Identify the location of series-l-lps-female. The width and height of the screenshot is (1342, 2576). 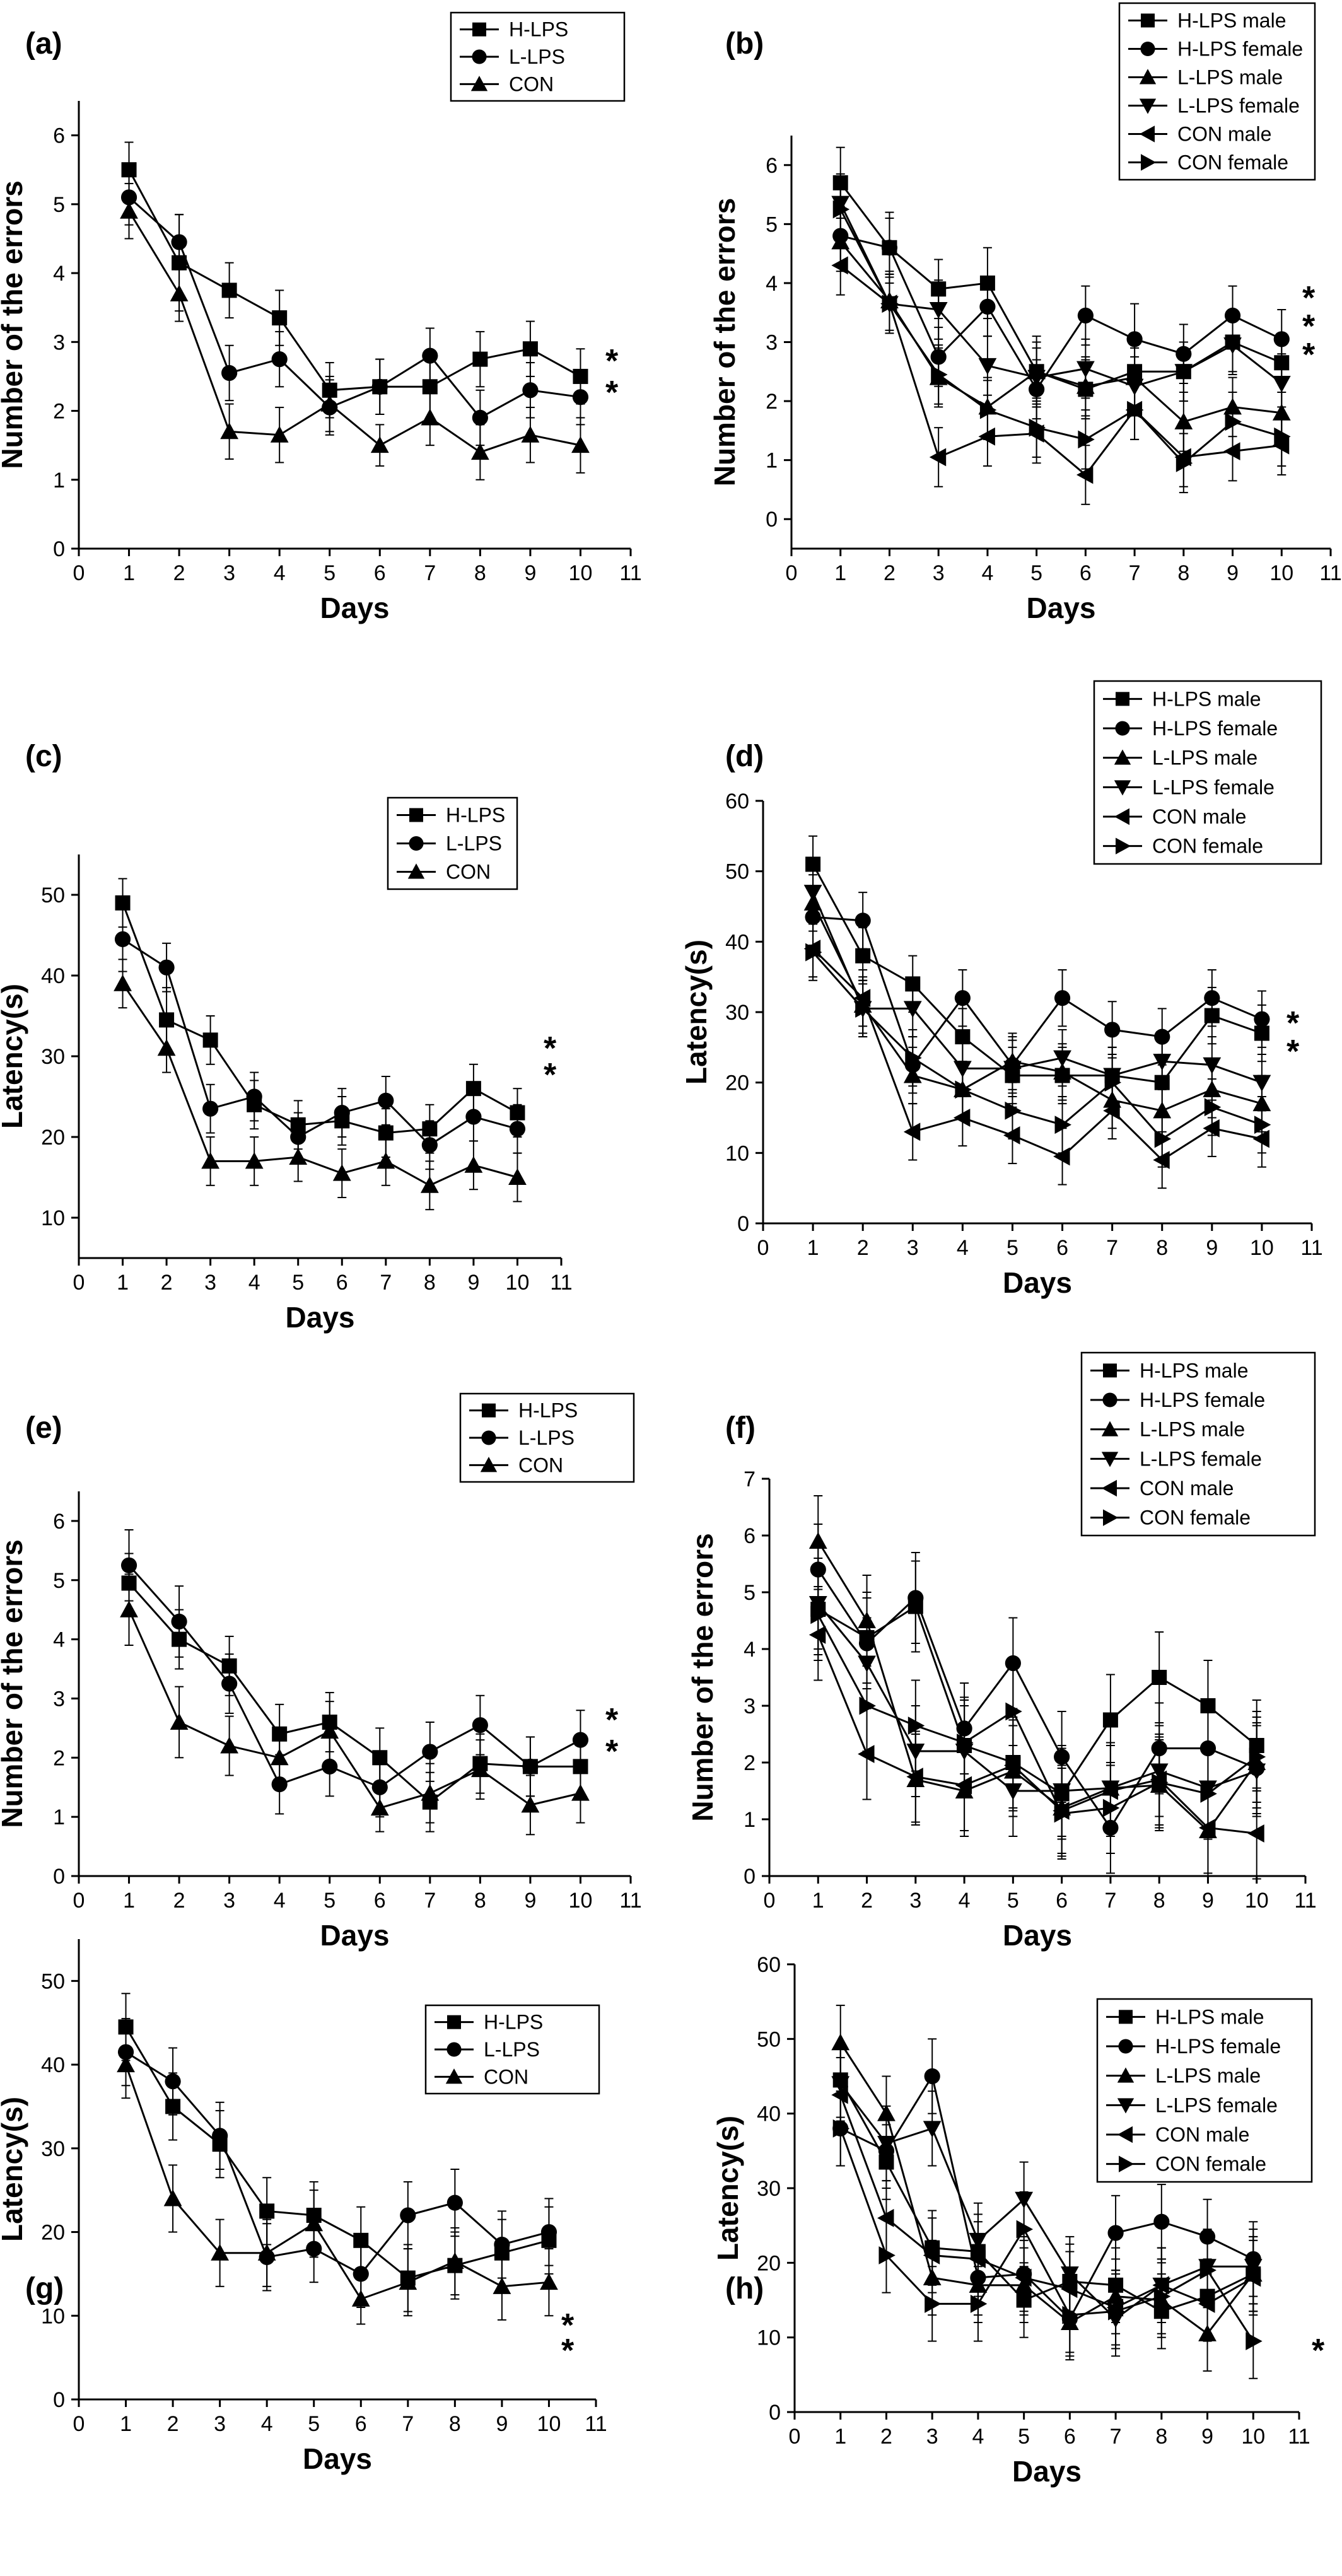
(1037, 988).